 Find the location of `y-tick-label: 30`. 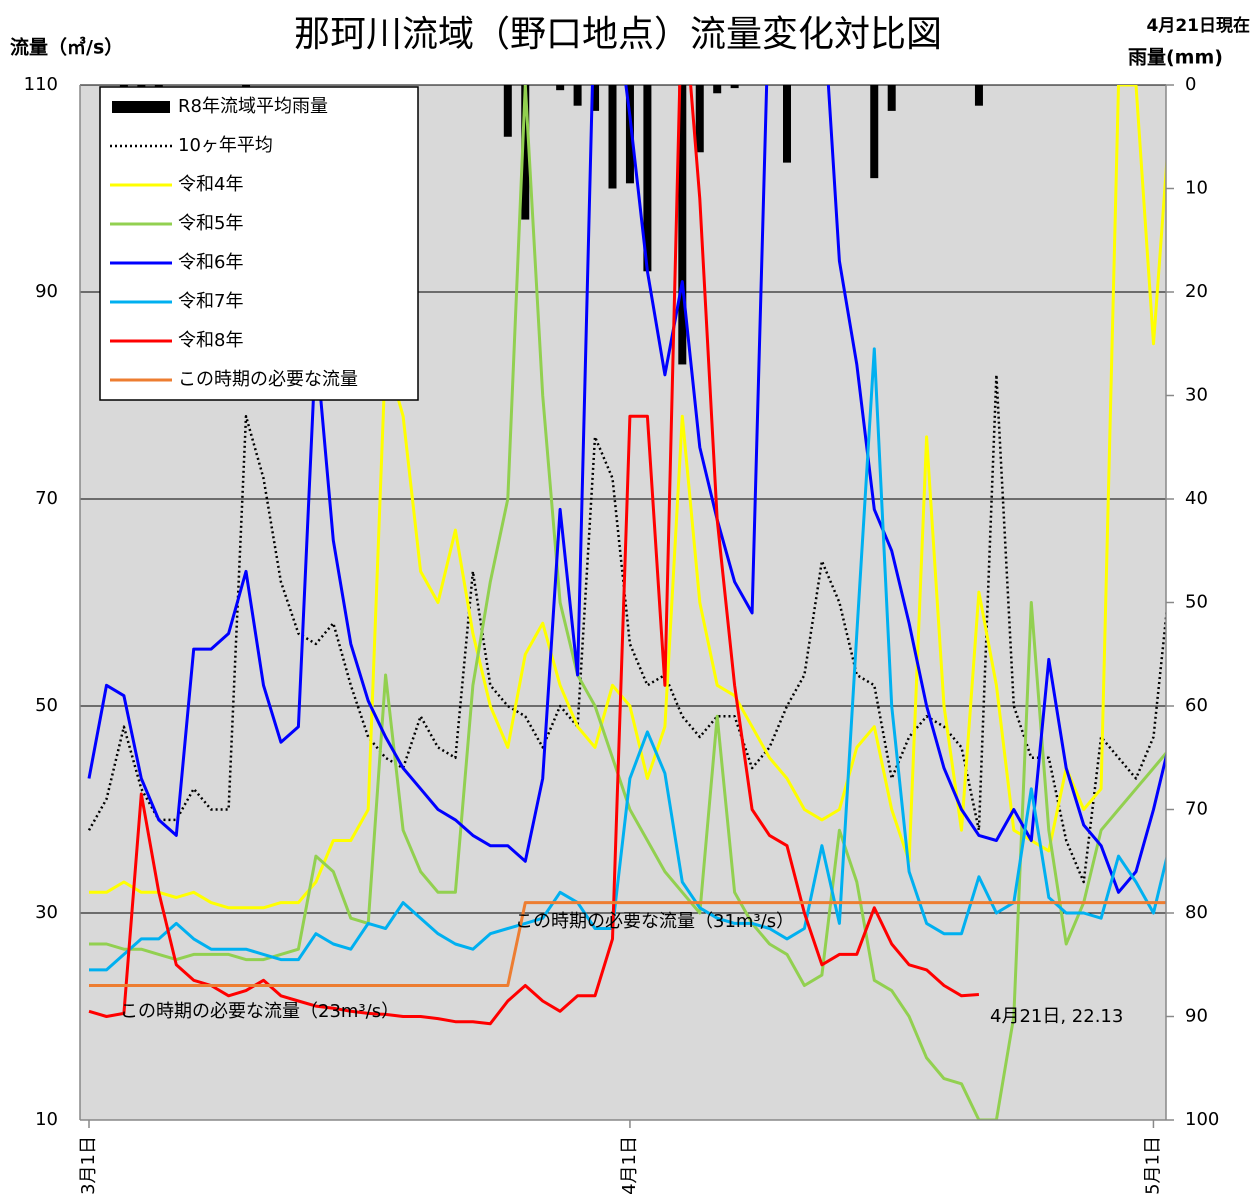

y-tick-label: 30 is located at coordinates (46, 912).